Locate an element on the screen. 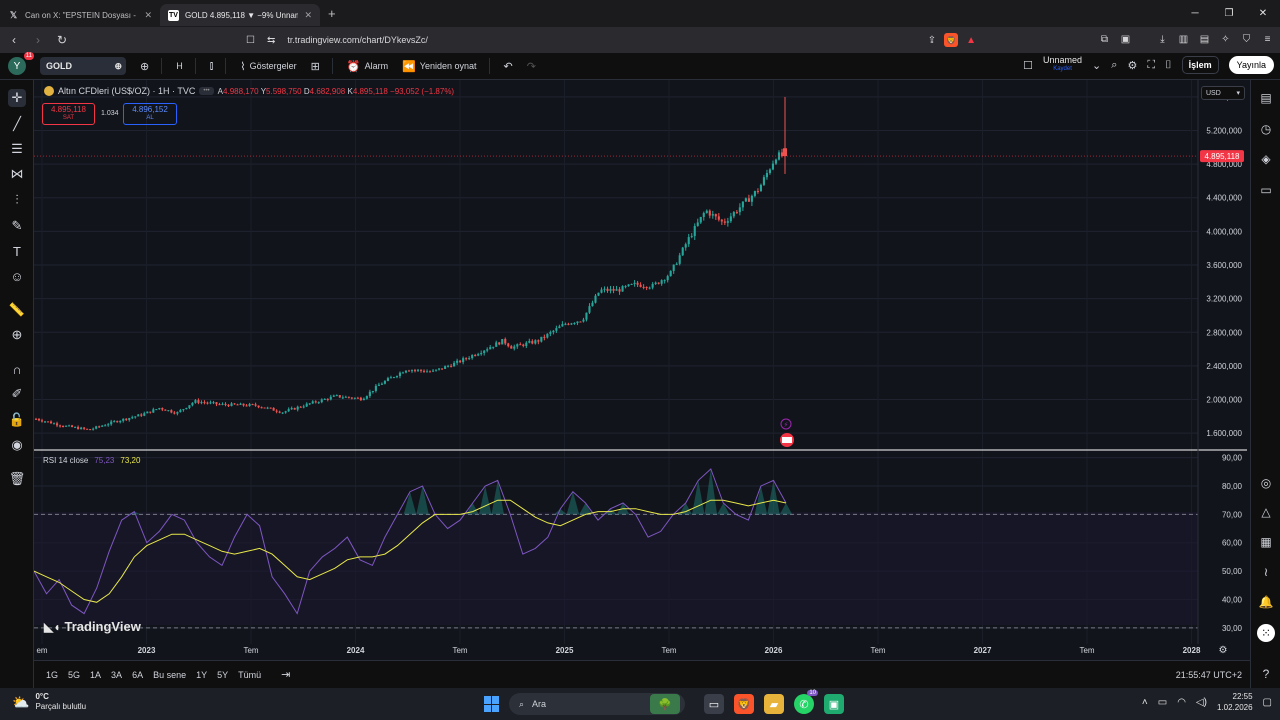  templates-button: ⊞ is located at coordinates (315, 66).